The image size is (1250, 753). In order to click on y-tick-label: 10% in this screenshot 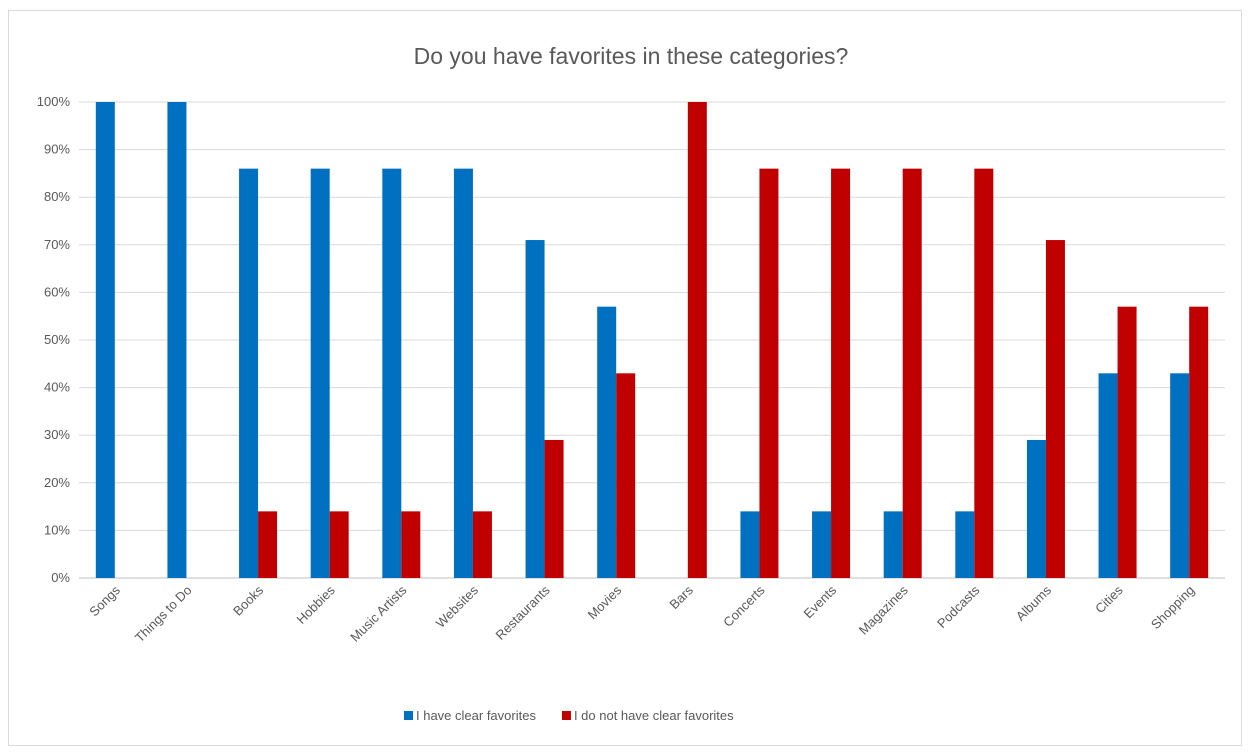, I will do `click(57, 529)`.